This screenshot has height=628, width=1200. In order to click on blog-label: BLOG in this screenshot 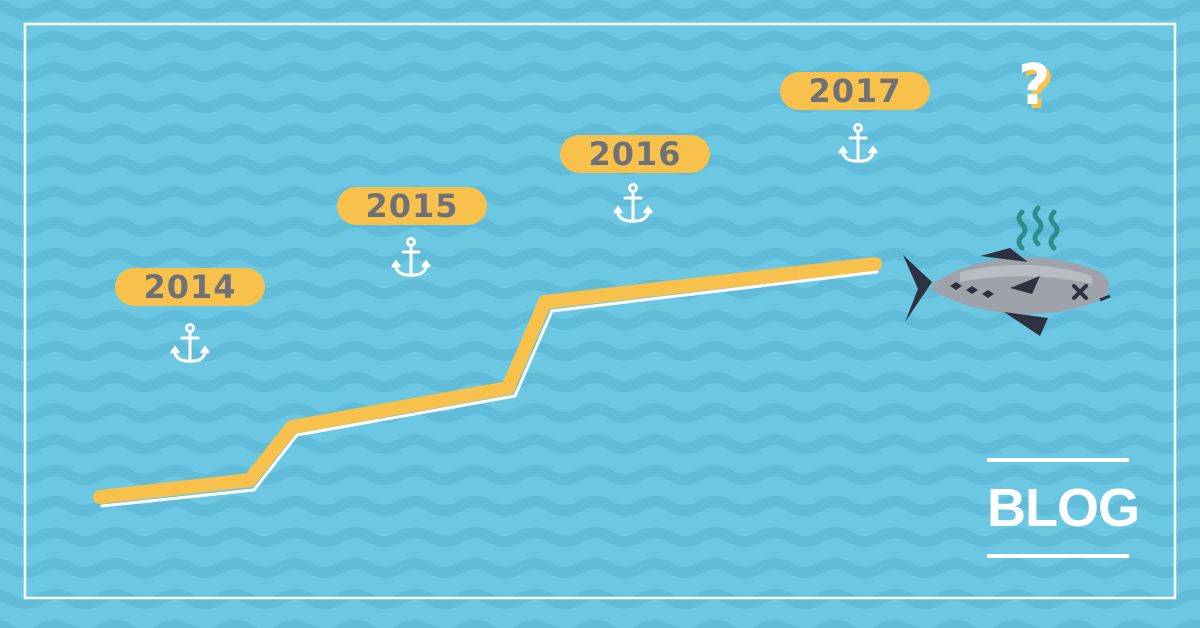, I will do `click(1063, 508)`.